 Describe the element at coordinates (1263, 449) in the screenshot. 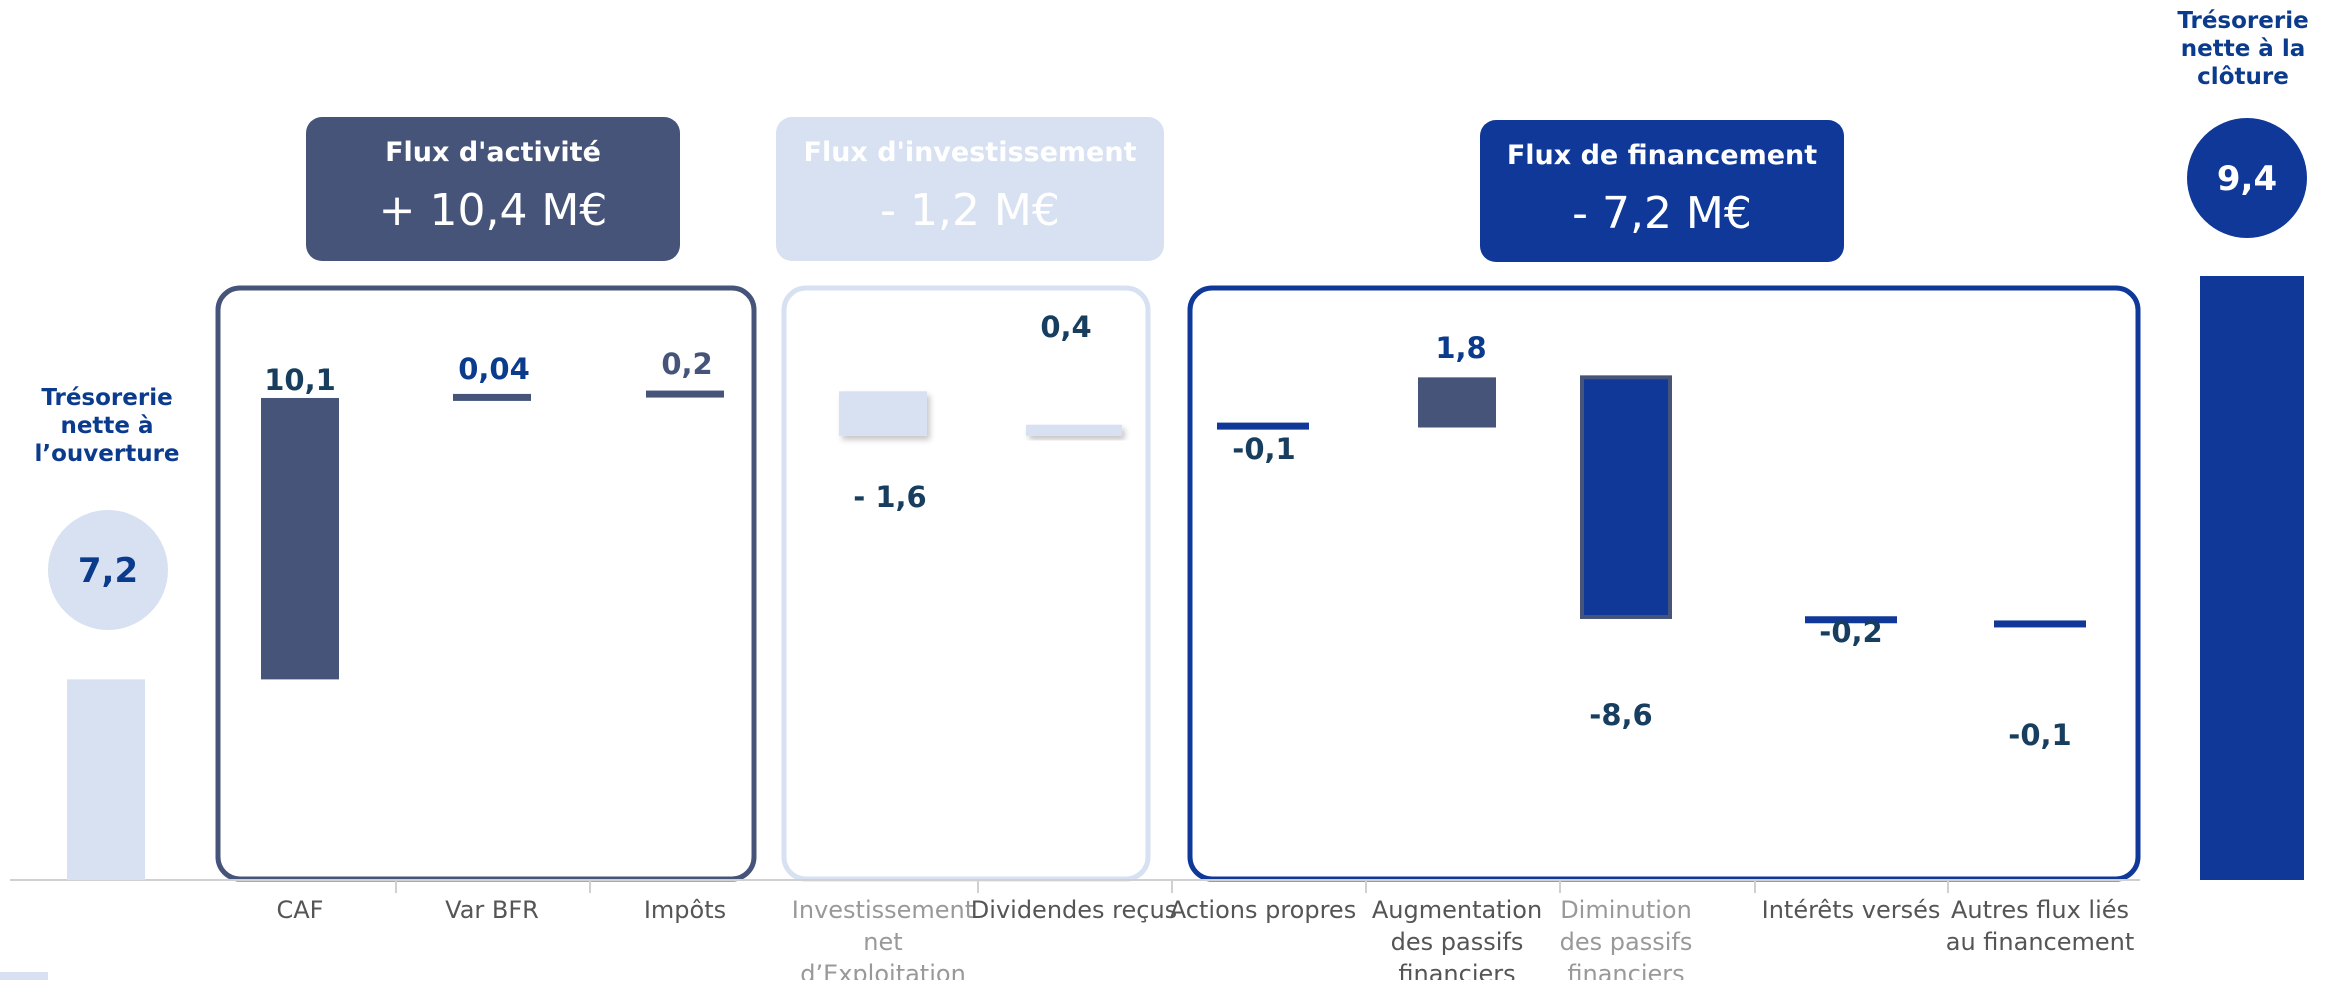

I see `data-label-6: -0,1` at that location.